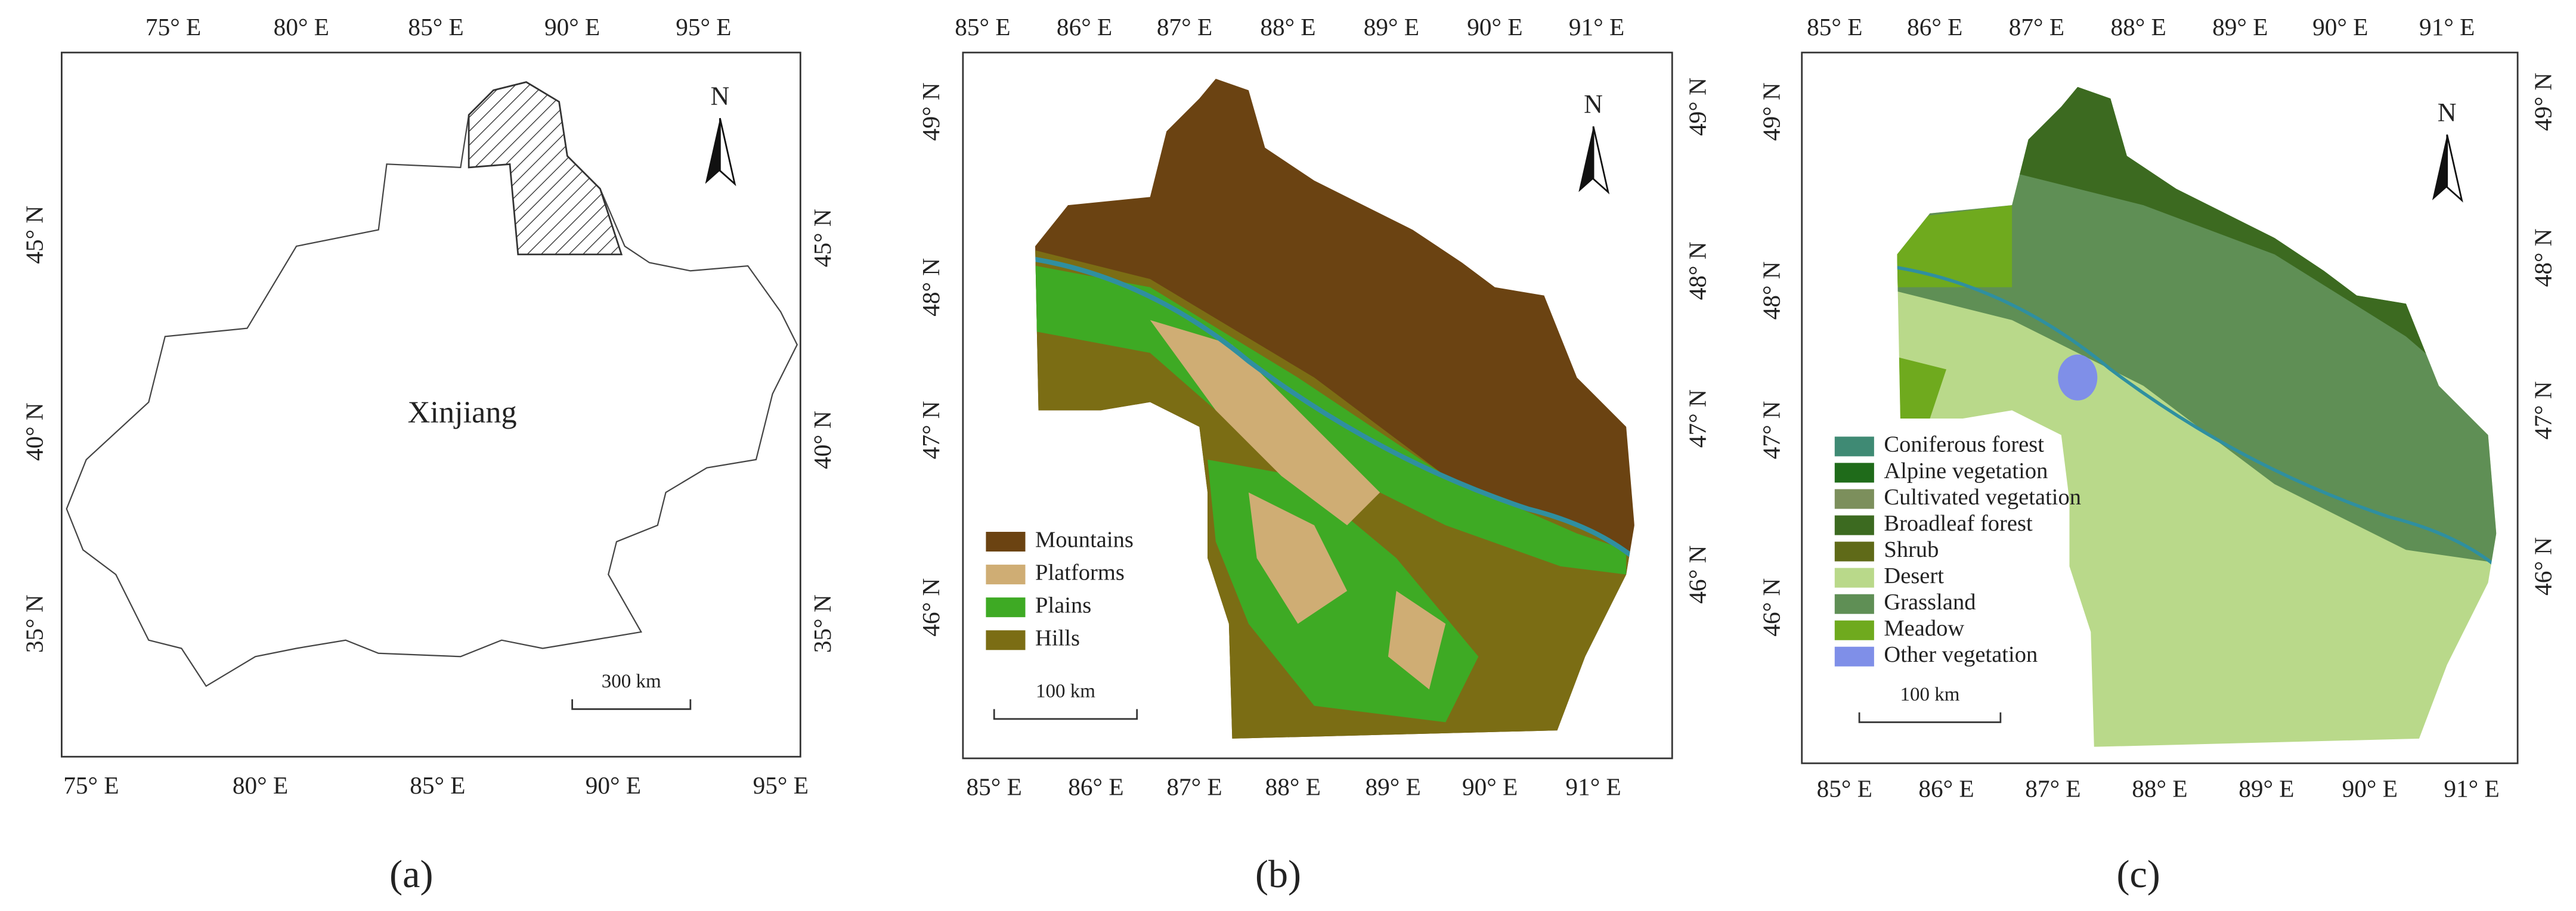  Describe the element at coordinates (1057, 639) in the screenshot. I see `legend-label: Hills` at that location.